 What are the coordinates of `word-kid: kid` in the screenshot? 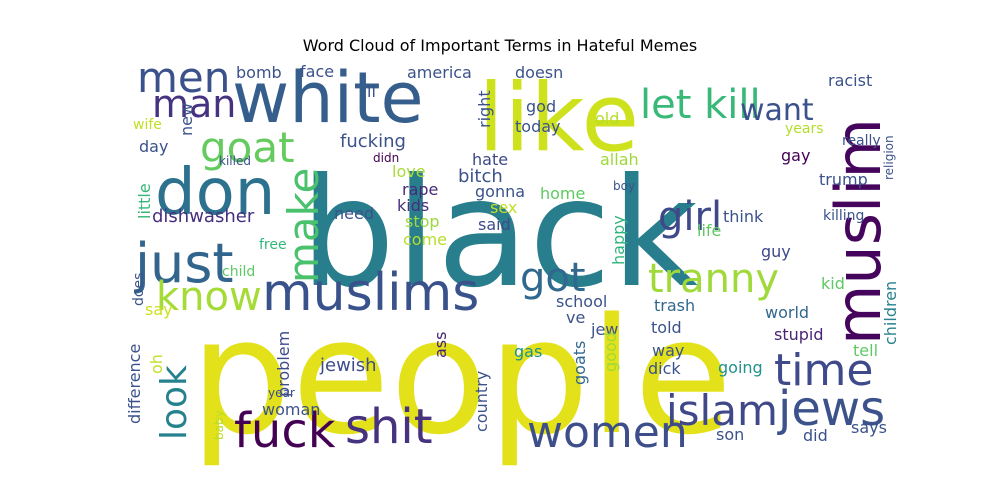 It's located at (833, 283).